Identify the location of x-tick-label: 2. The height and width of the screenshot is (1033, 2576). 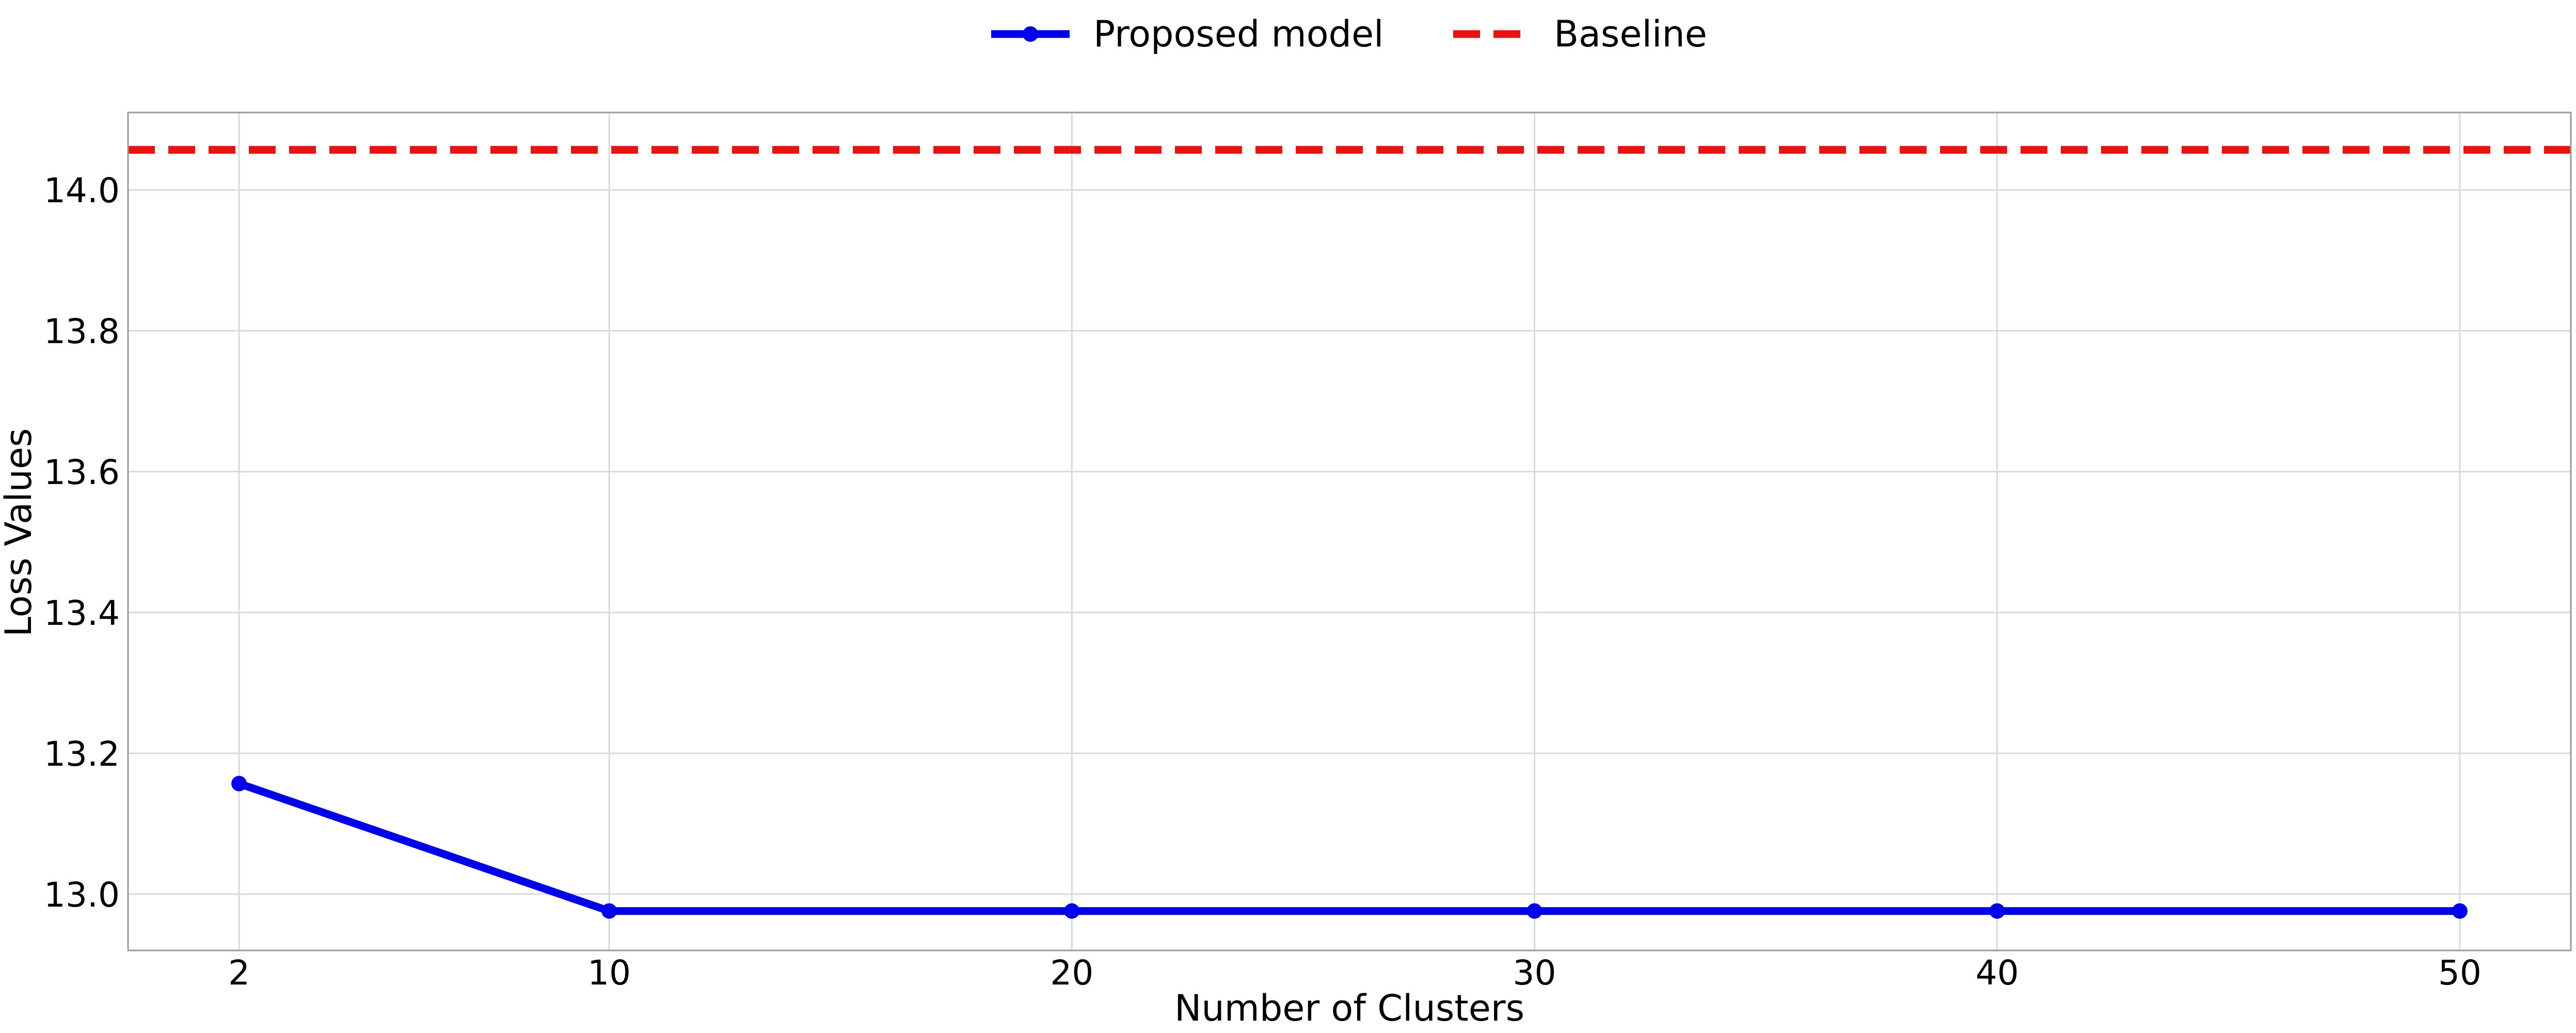
(239, 973).